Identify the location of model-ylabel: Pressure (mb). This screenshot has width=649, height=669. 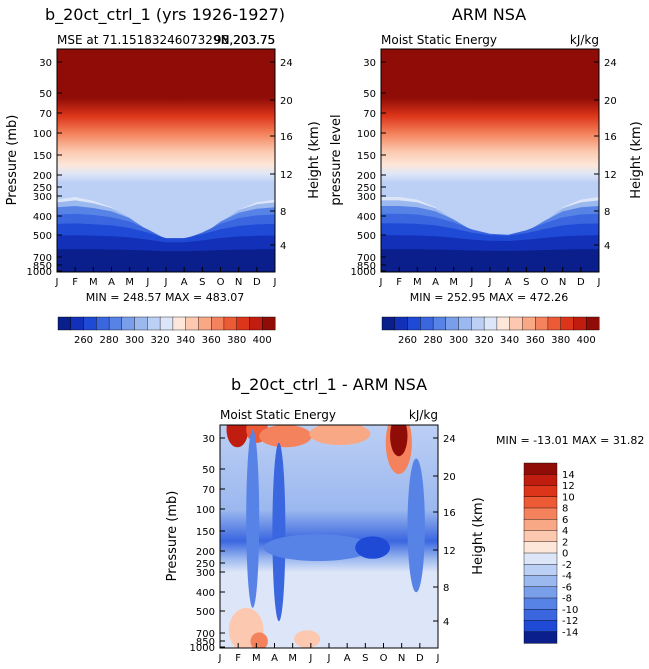
(12, 160).